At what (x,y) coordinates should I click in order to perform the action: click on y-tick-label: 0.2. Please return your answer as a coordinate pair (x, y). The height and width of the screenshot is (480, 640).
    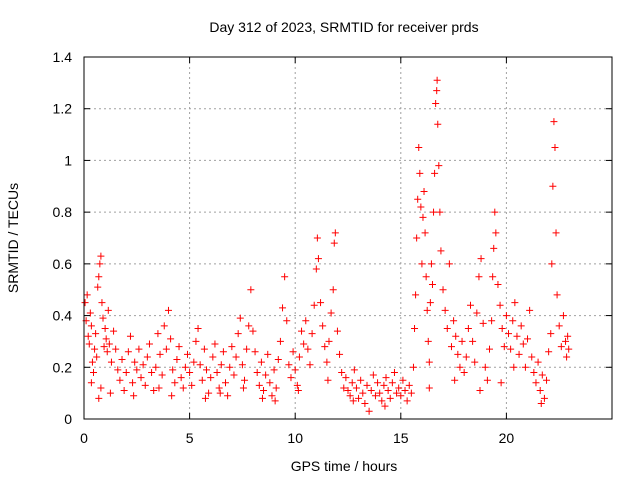
    Looking at the image, I should click on (63, 367).